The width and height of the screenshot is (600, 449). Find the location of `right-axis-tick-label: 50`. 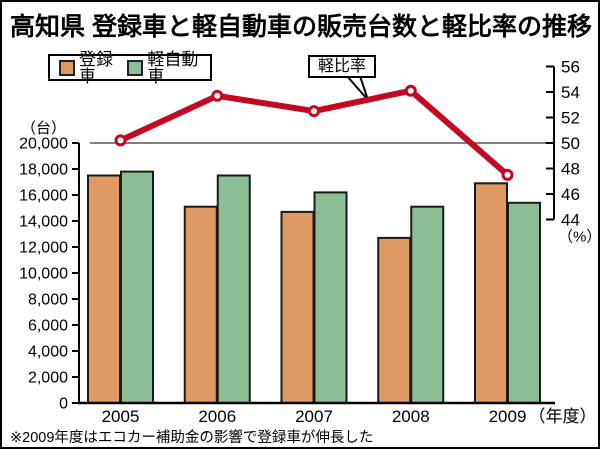

right-axis-tick-label: 50 is located at coordinates (570, 143).